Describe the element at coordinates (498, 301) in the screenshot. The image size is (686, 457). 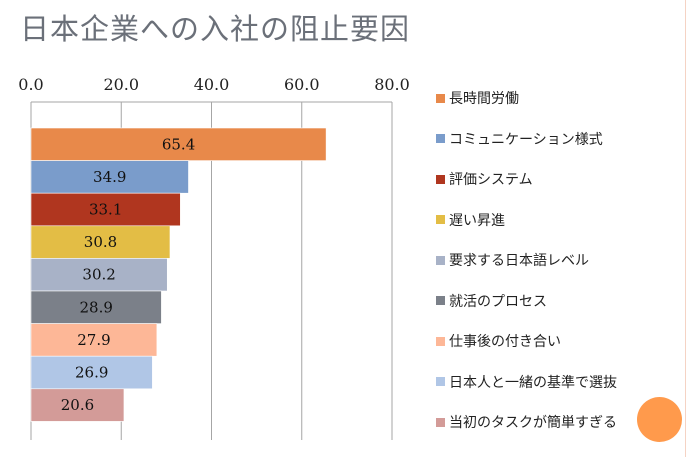
I see `legend-label: 就活のプロセス` at that location.